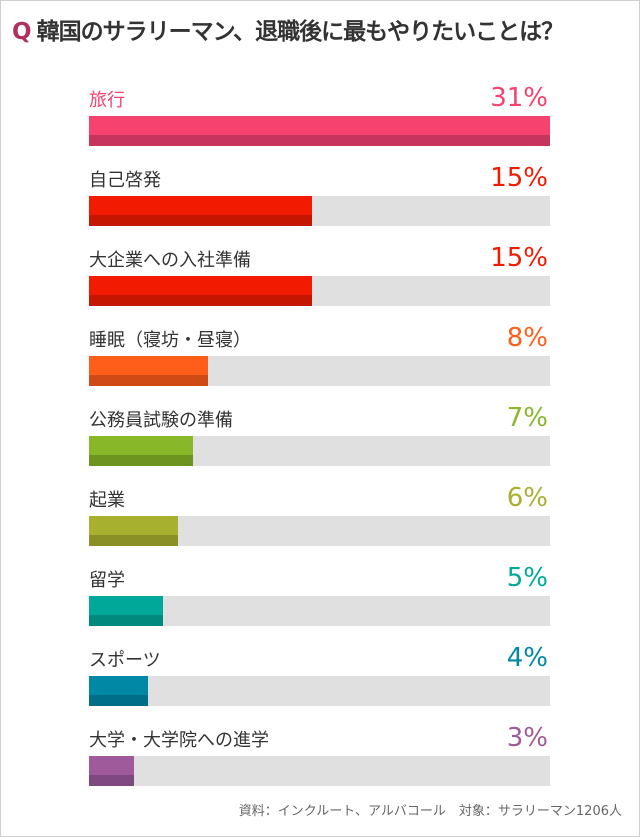 This screenshot has width=640, height=837. Describe the element at coordinates (107, 100) in the screenshot. I see `bar-label: 旅行` at that location.